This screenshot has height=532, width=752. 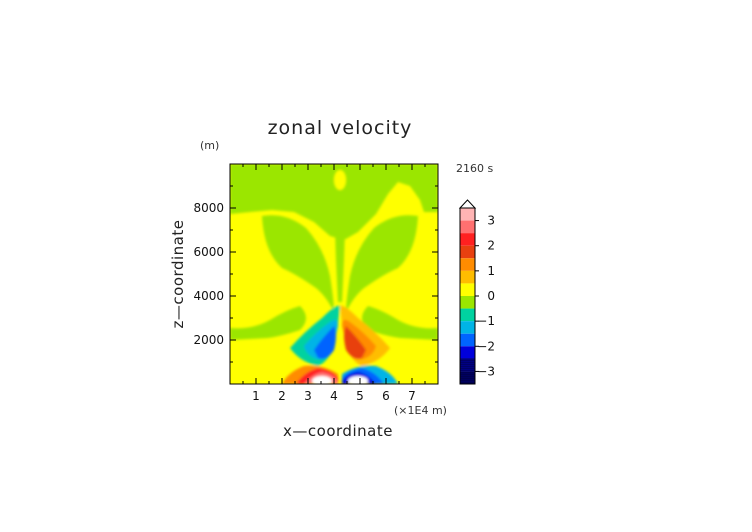 What do you see at coordinates (208, 340) in the screenshot?
I see `y-tick-label: 2000` at bounding box center [208, 340].